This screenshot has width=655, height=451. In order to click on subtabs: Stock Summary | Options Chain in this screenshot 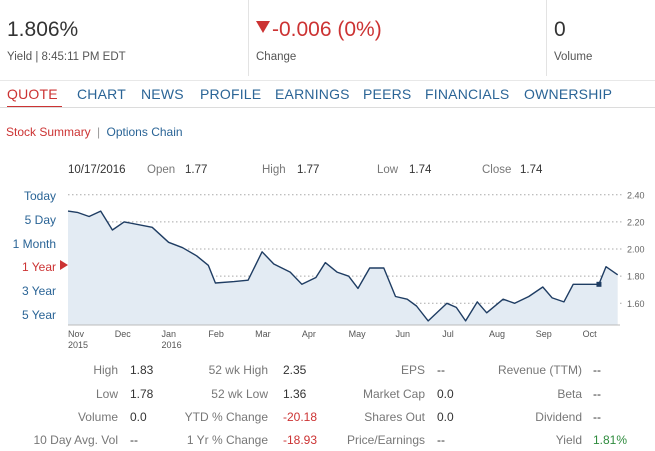, I will do `click(94, 132)`.